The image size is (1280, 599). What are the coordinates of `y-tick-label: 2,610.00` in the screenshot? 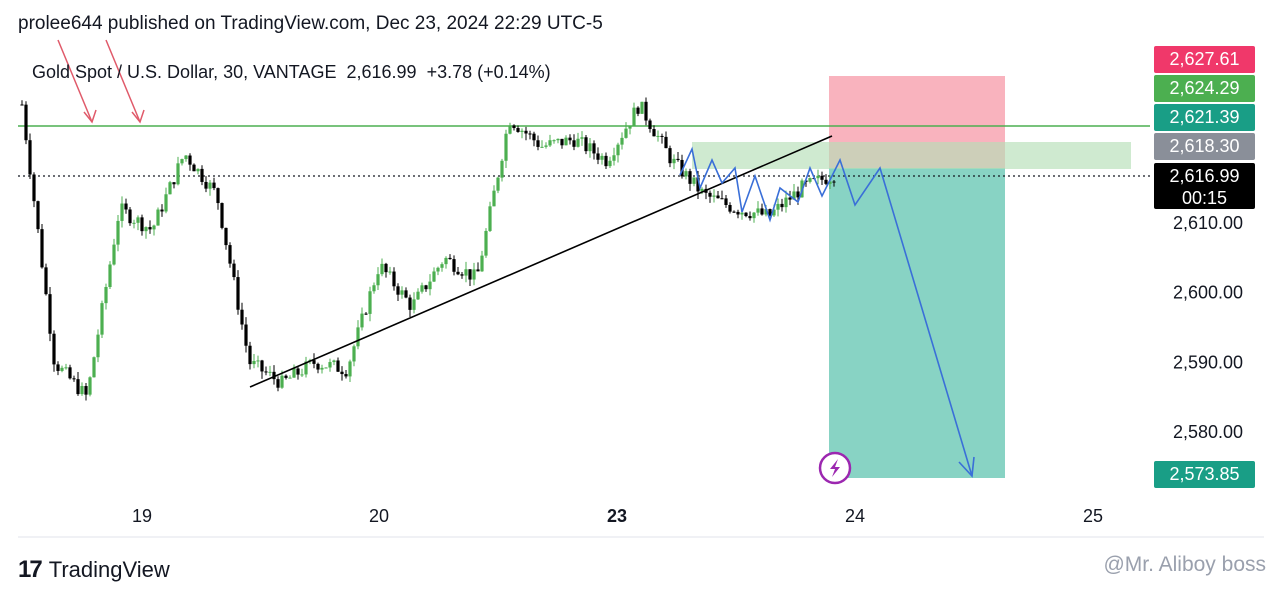 It's located at (1208, 223).